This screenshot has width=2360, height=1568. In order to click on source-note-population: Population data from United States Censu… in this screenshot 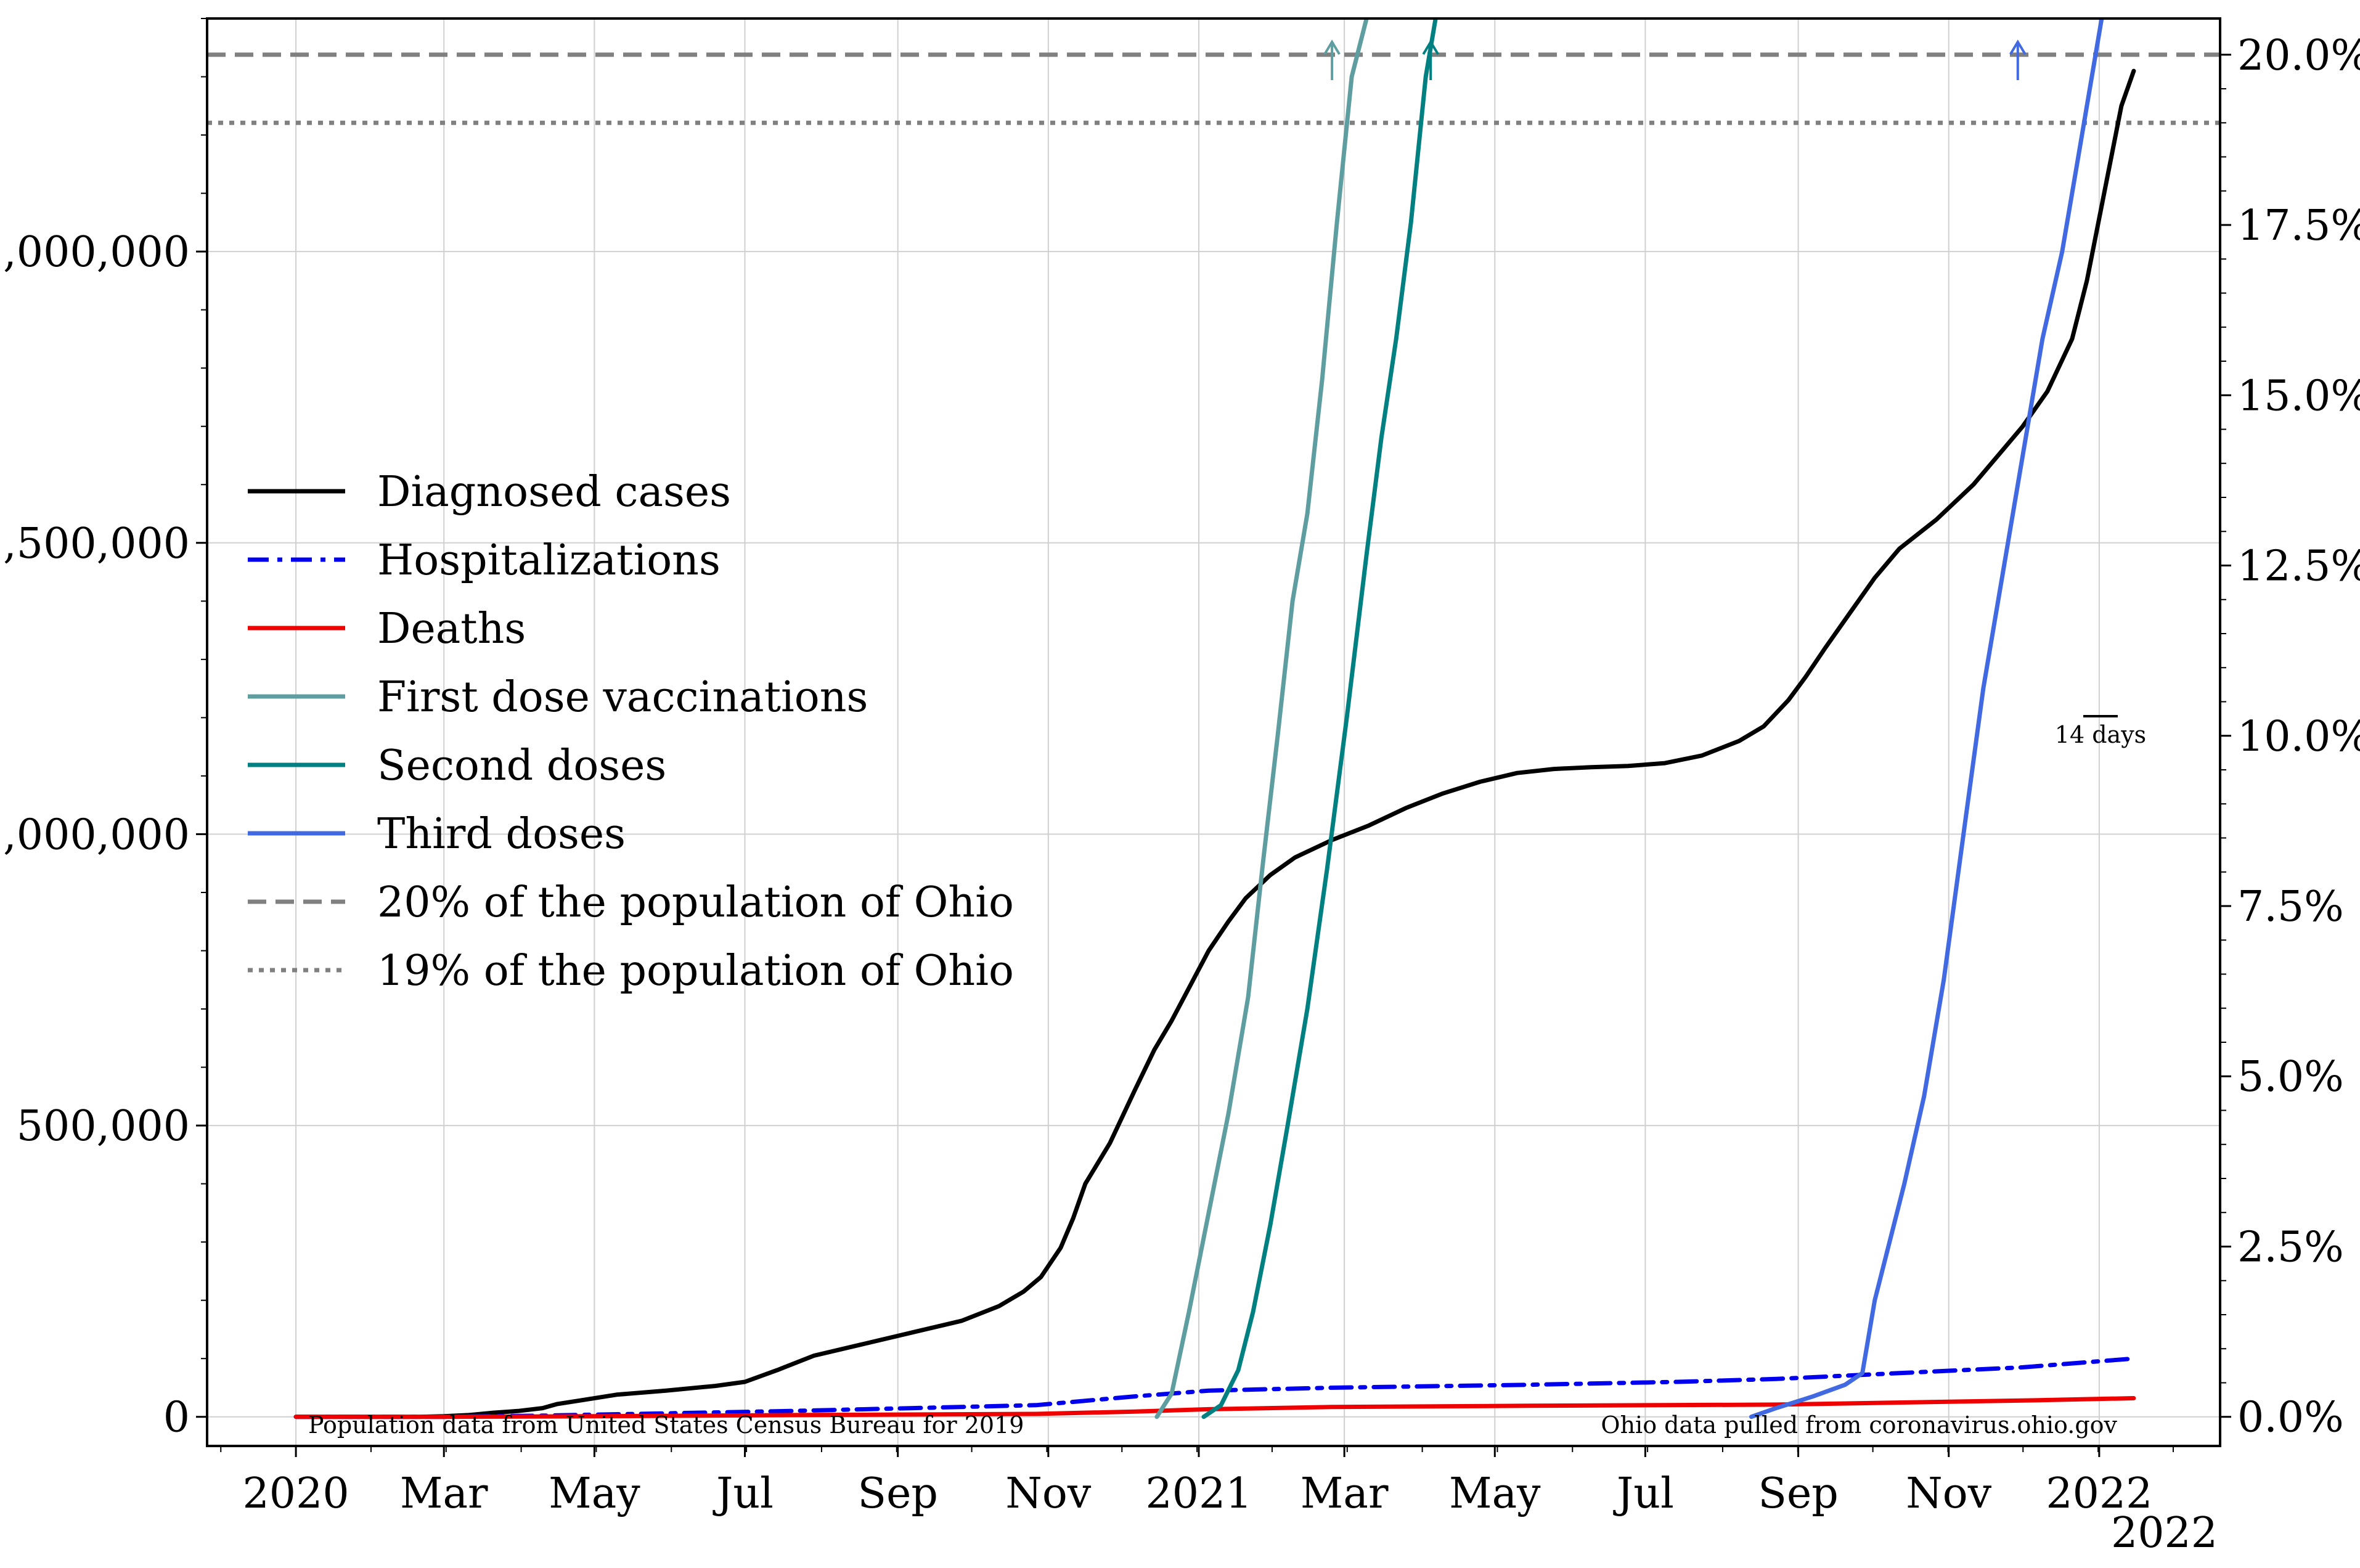, I will do `click(666, 1425)`.